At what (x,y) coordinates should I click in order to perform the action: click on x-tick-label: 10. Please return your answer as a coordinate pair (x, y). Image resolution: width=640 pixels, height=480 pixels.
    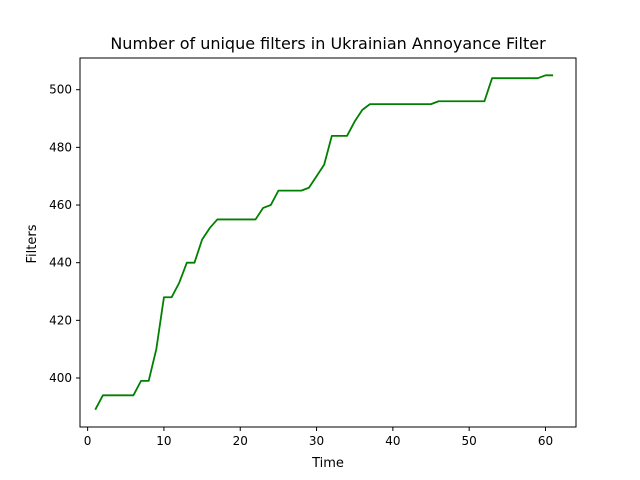
    Looking at the image, I should click on (163, 441).